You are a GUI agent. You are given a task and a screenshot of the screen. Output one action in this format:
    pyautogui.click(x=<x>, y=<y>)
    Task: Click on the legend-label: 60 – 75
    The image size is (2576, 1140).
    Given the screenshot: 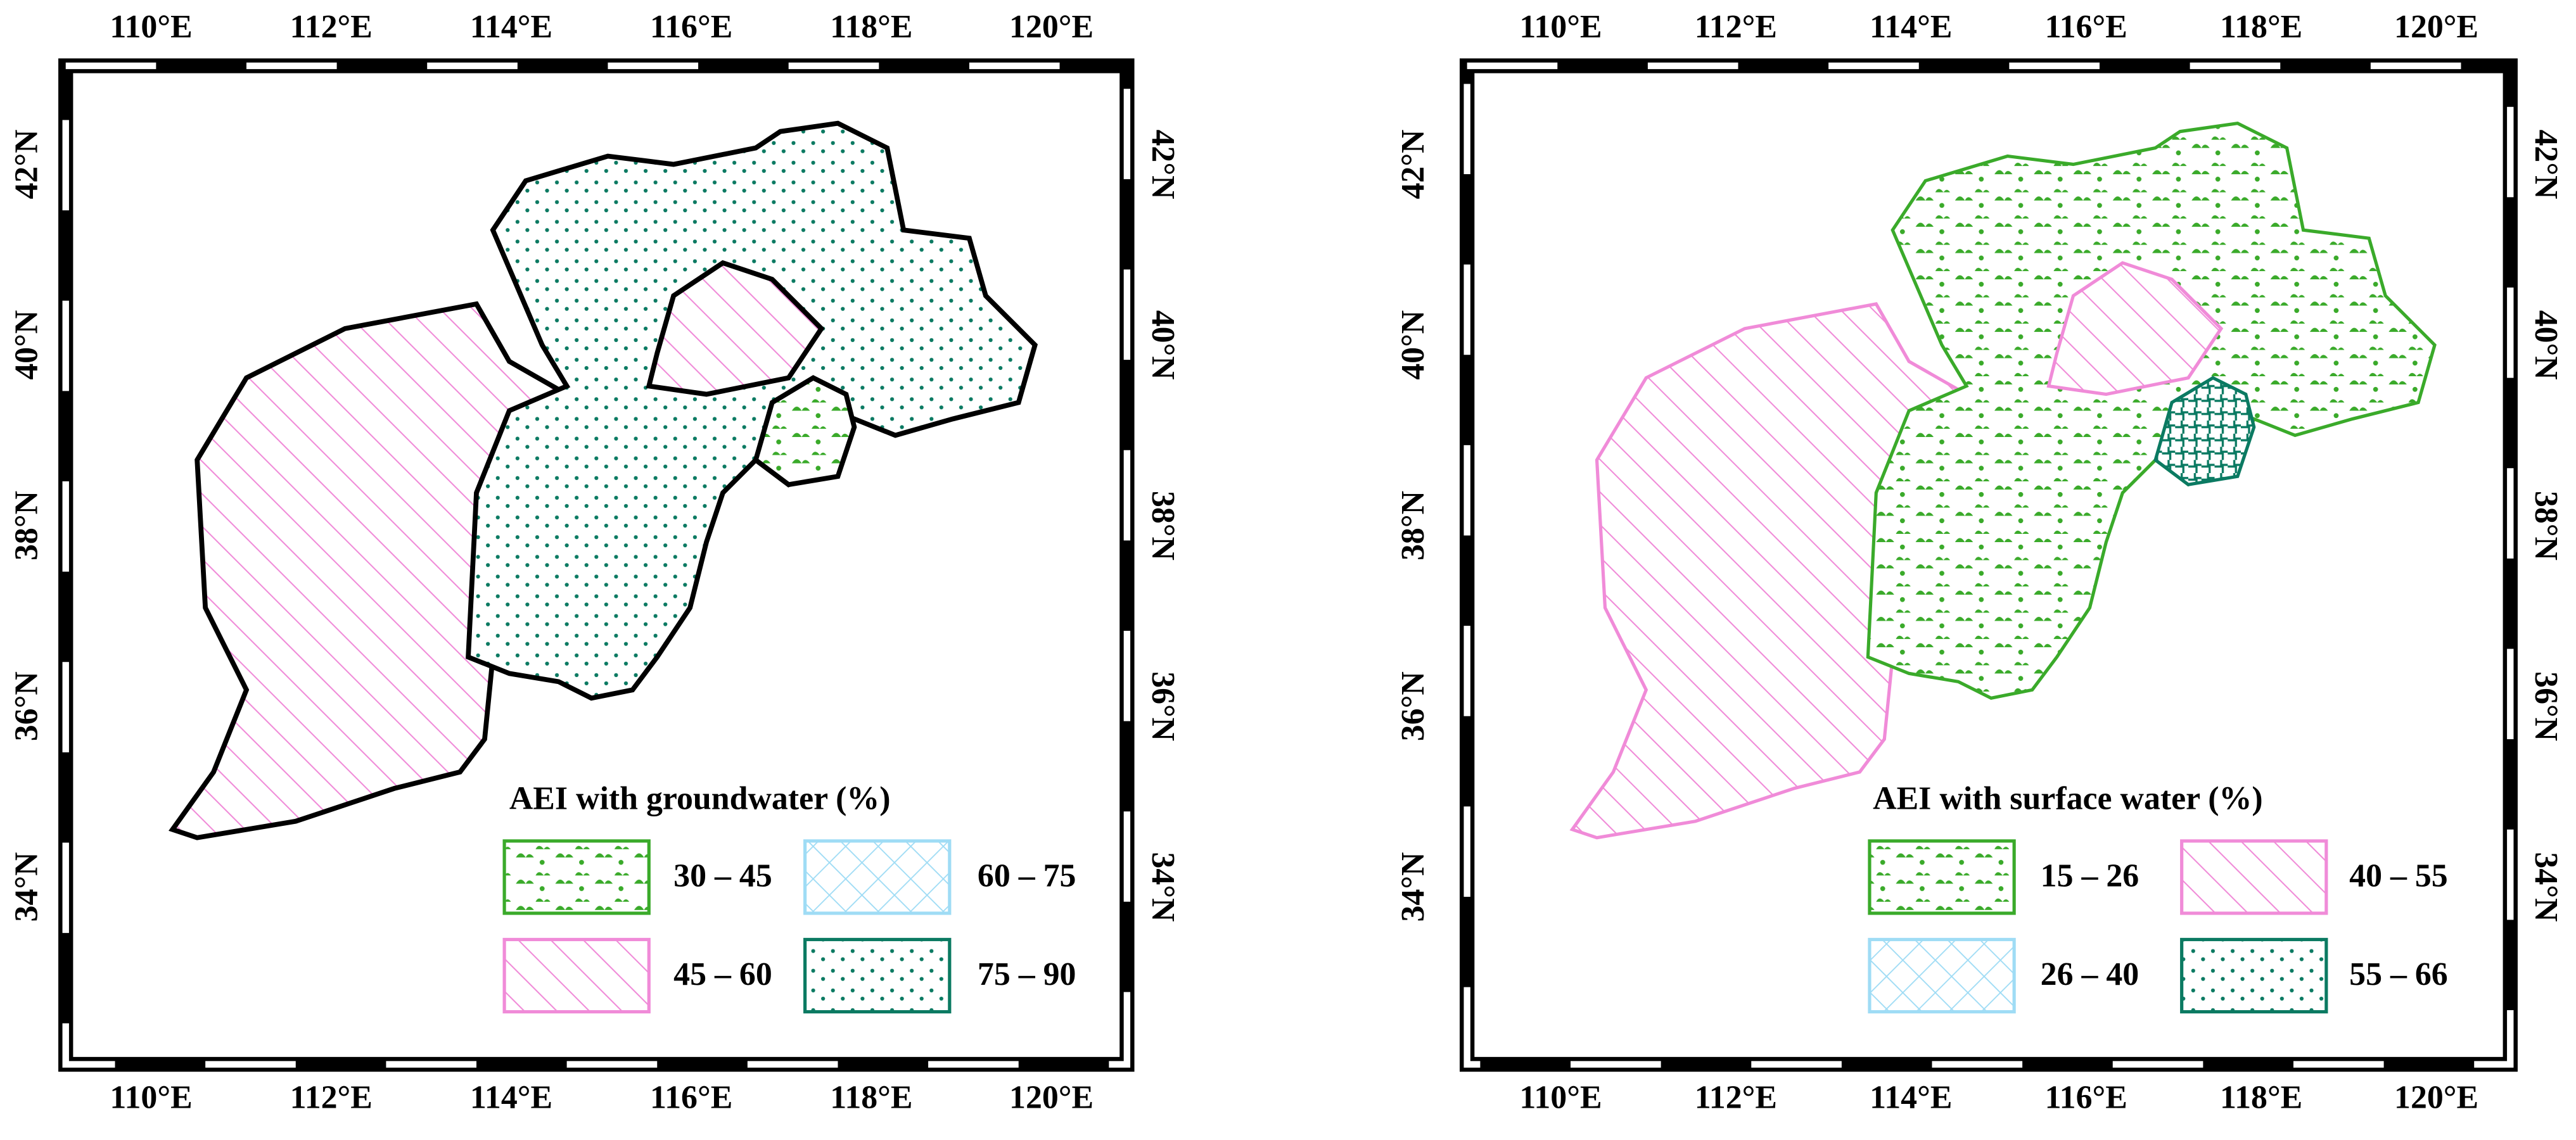 What is the action you would take?
    pyautogui.click(x=1027, y=876)
    